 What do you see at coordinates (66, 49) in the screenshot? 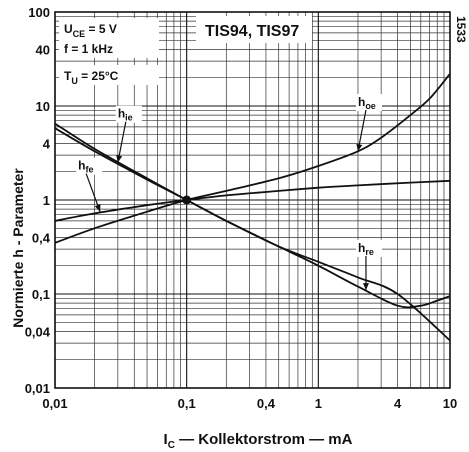
I see `condition-symbol: f` at bounding box center [66, 49].